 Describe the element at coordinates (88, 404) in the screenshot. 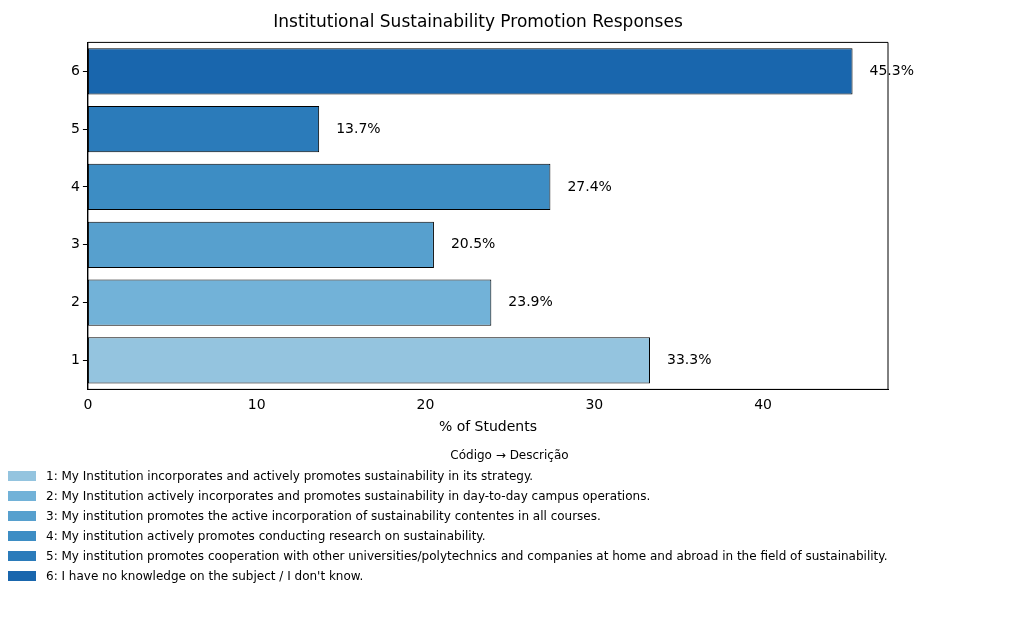

I see `x-tick-label: 0` at that location.